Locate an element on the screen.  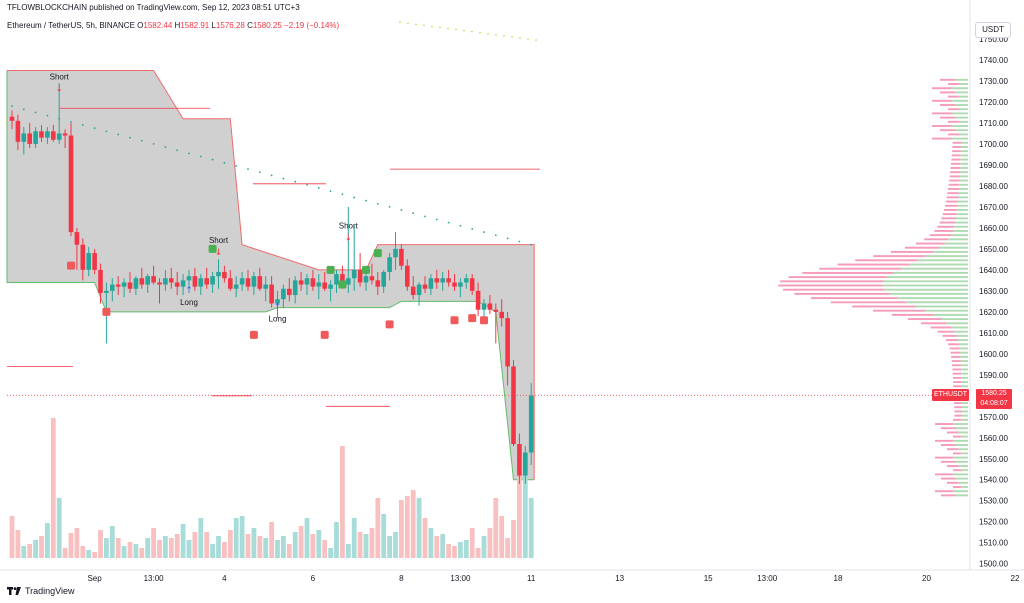
y-tick-label: 1620.00 is located at coordinates (993, 312).